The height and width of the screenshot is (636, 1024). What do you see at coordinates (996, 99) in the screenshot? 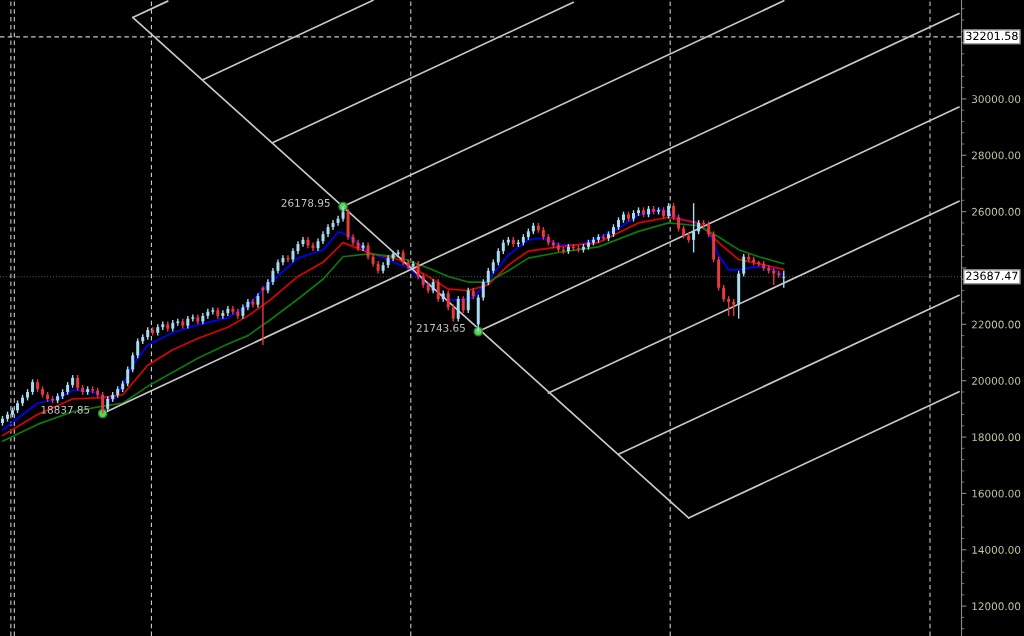
I see `y-tick-label: 30000.00` at bounding box center [996, 99].